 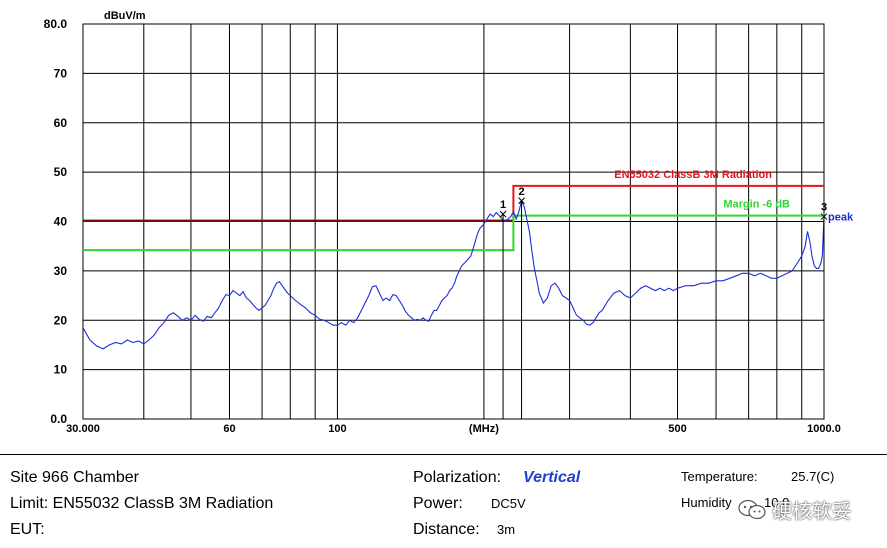 I want to click on watermark: 硬核软妥, so click(x=795, y=509).